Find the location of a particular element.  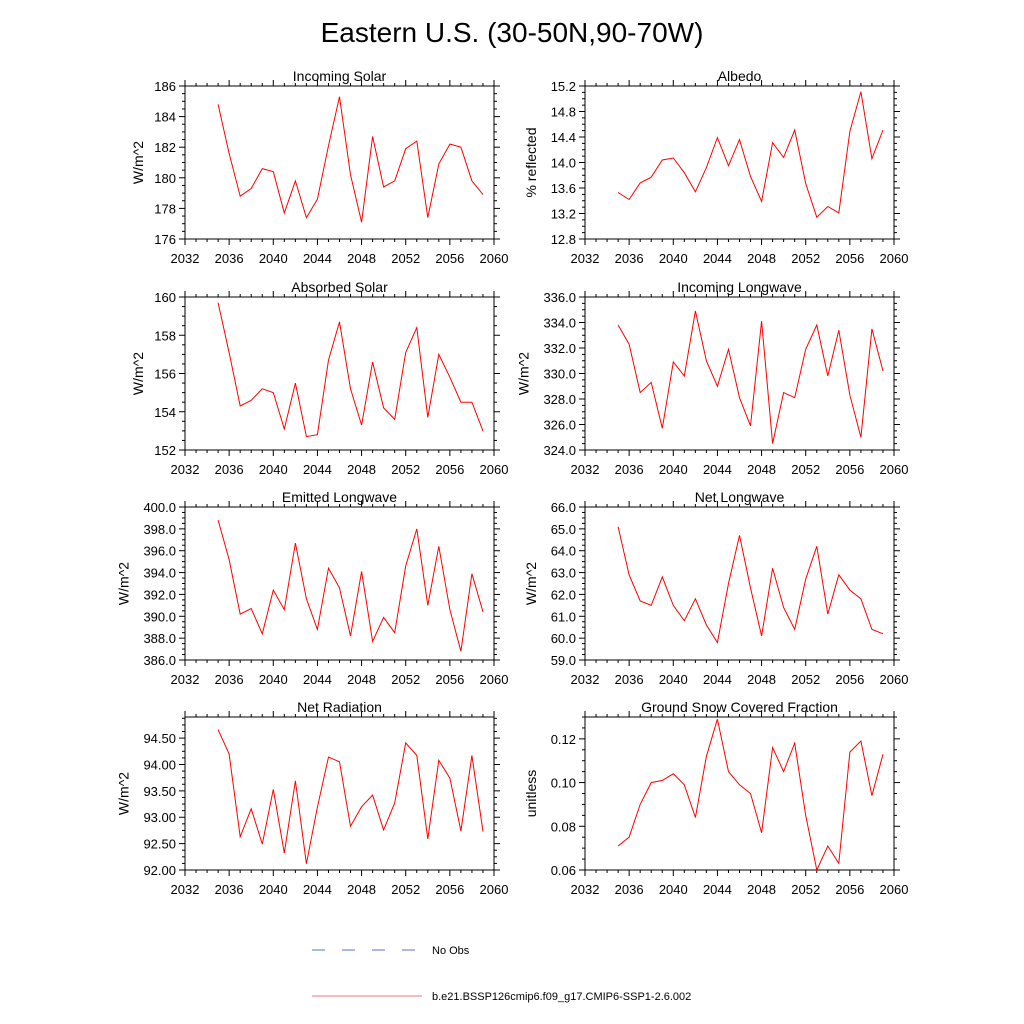

y-tick-label: 336.0 is located at coordinates (559, 297).